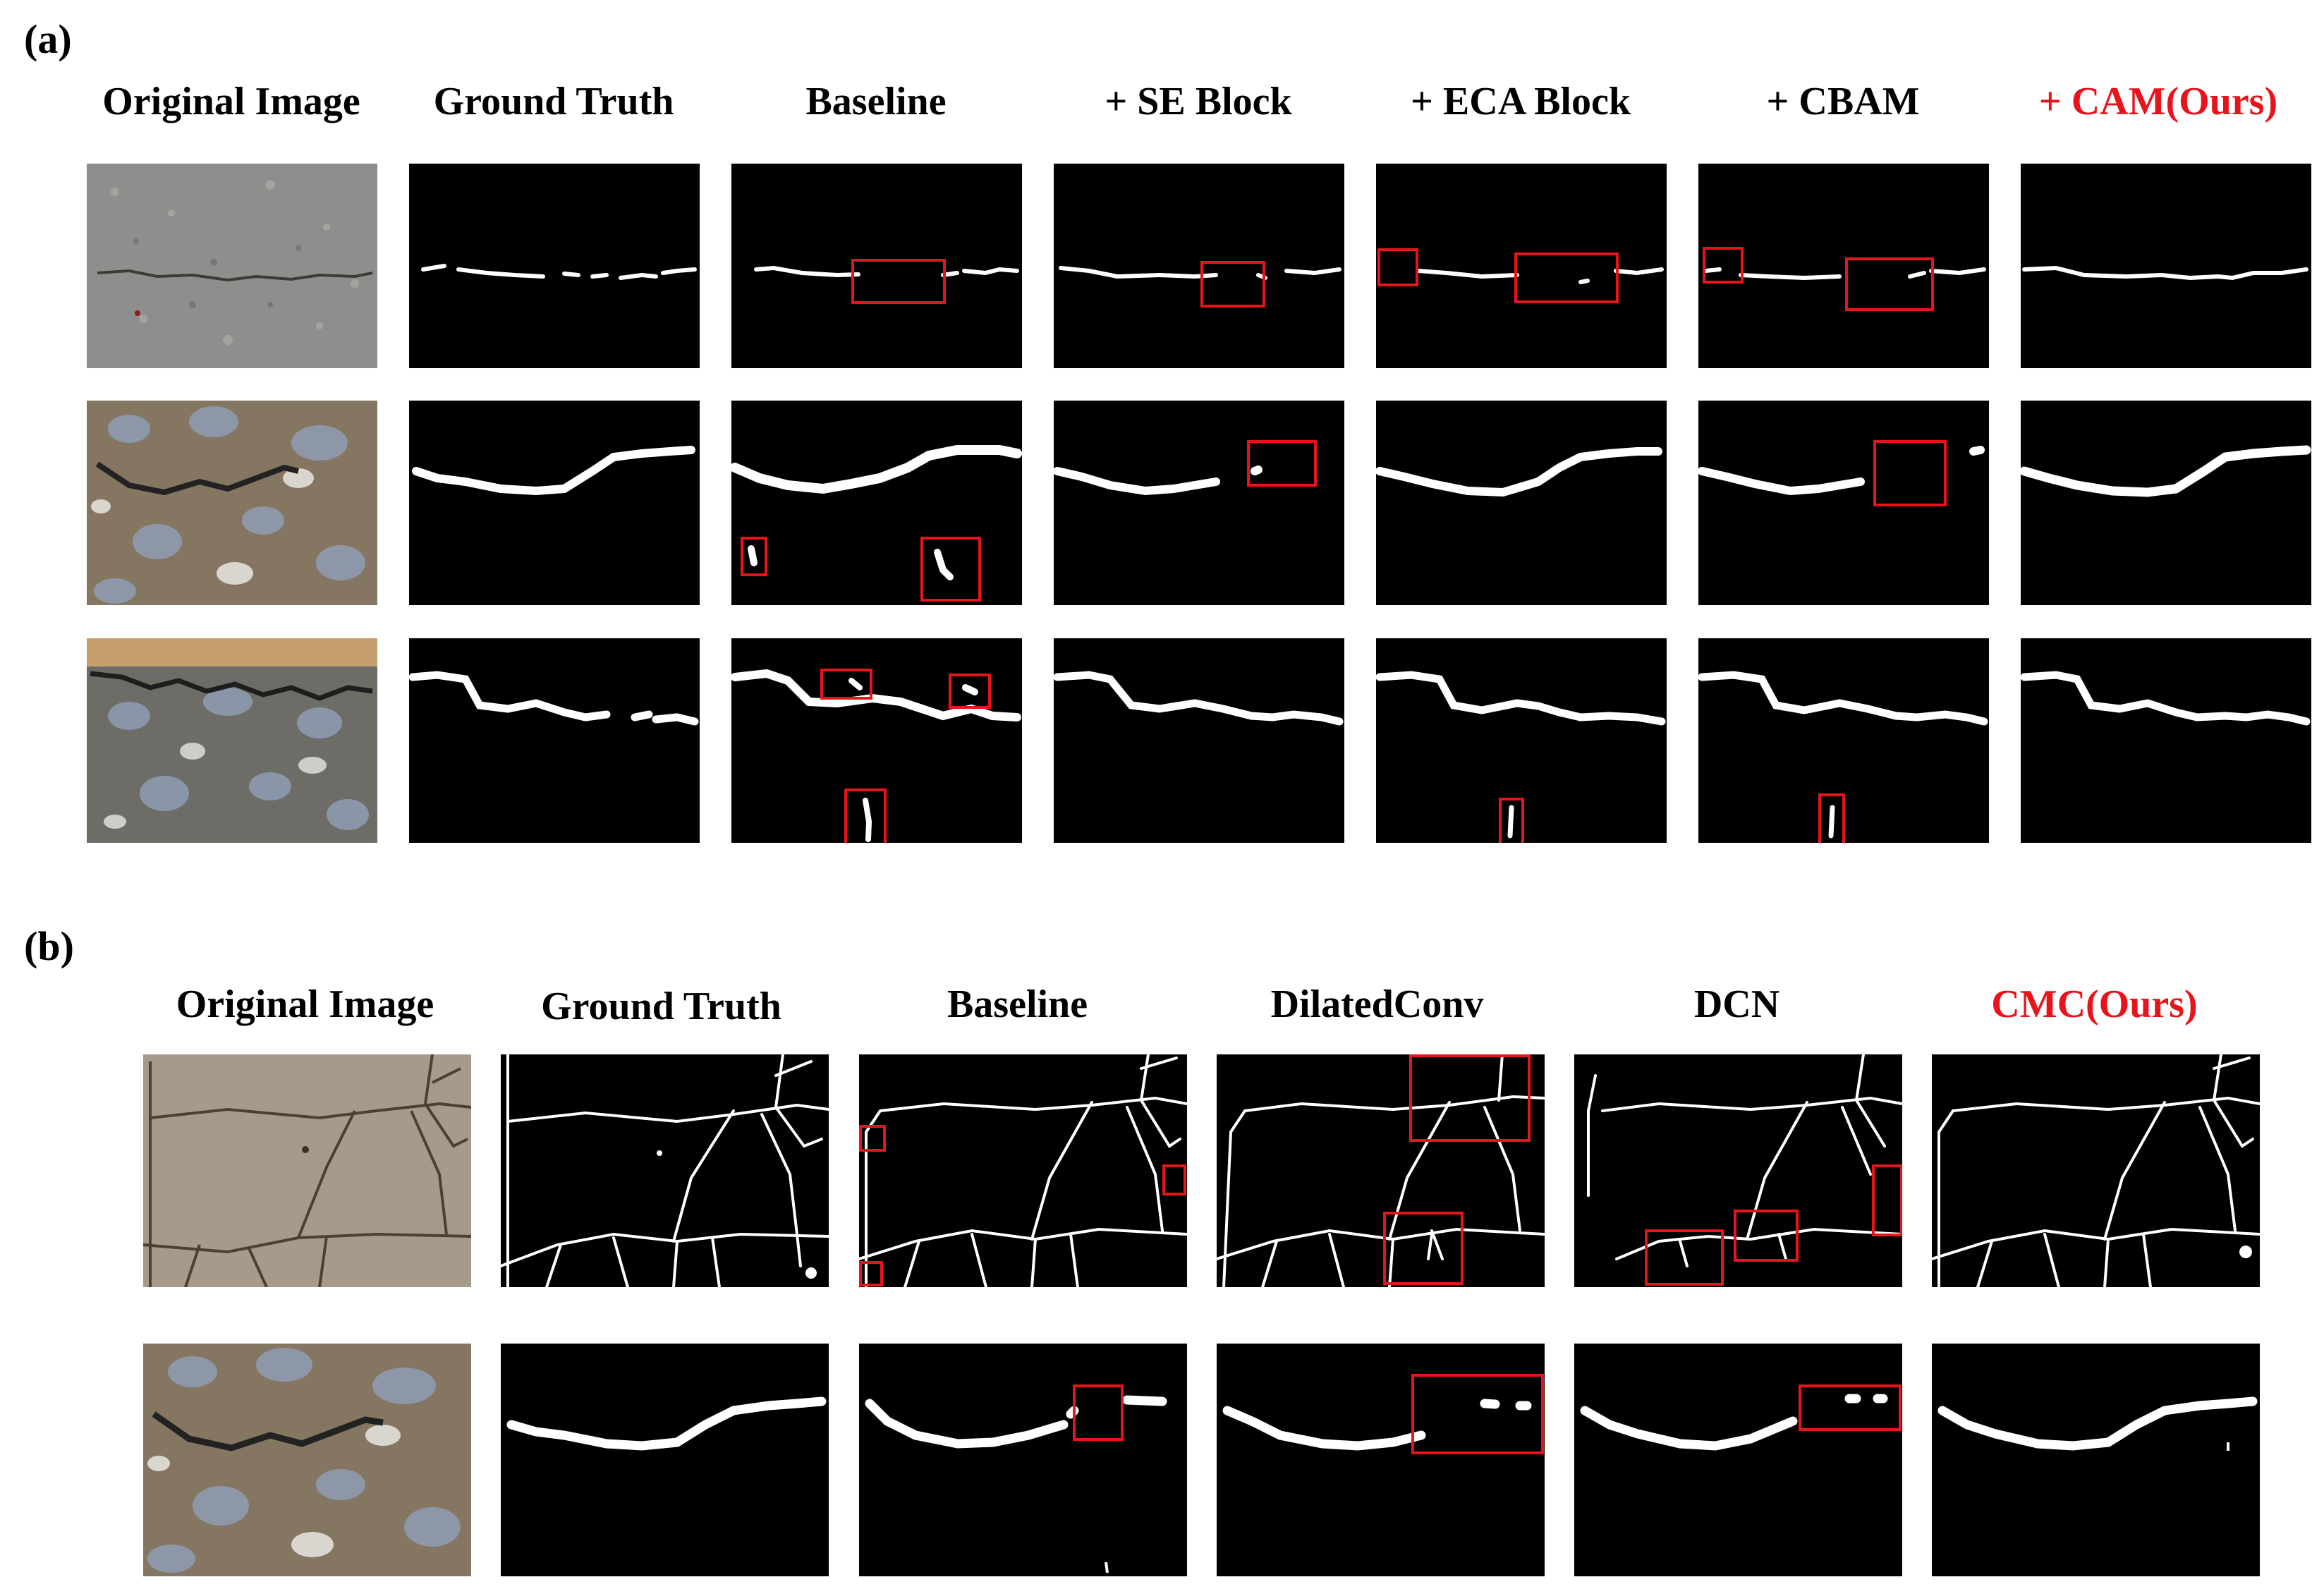 The height and width of the screenshot is (1589, 2324). What do you see at coordinates (1381, 1170) in the screenshot?
I see `dilatedconv-b1` at bounding box center [1381, 1170].